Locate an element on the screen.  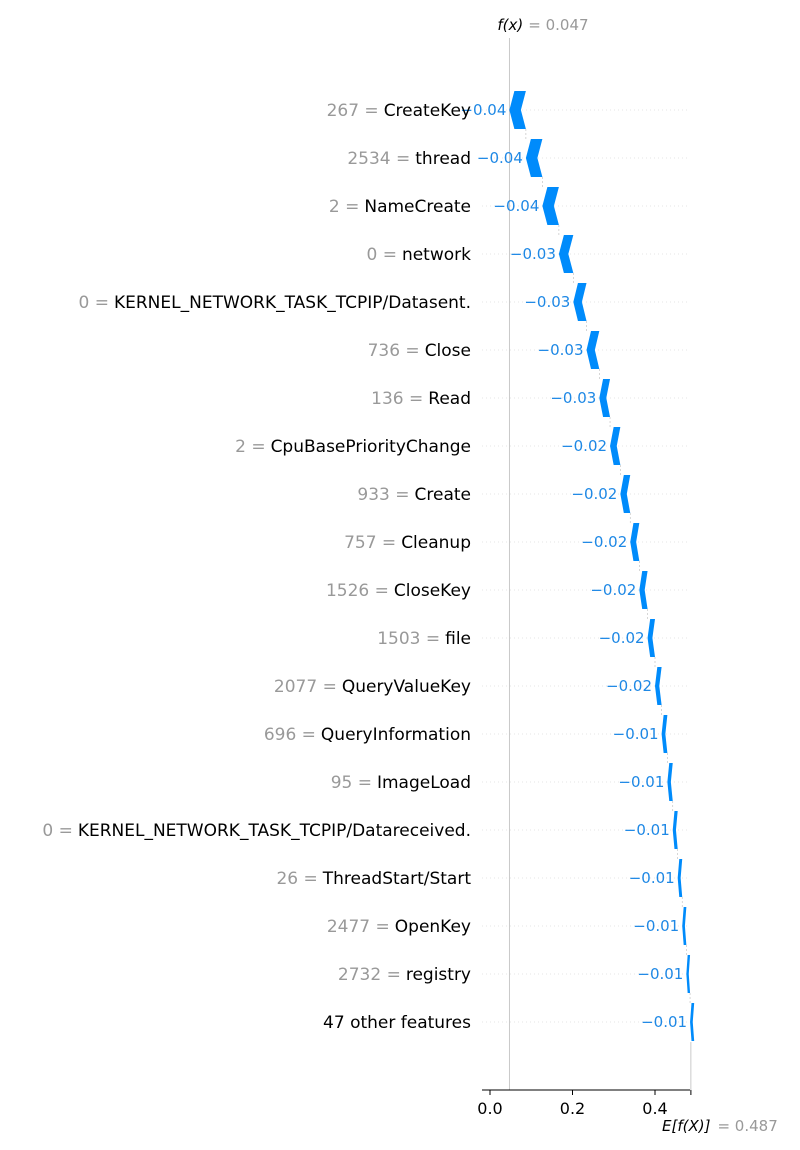
feature-label: 757 = Cleanup is located at coordinates (407, 543).